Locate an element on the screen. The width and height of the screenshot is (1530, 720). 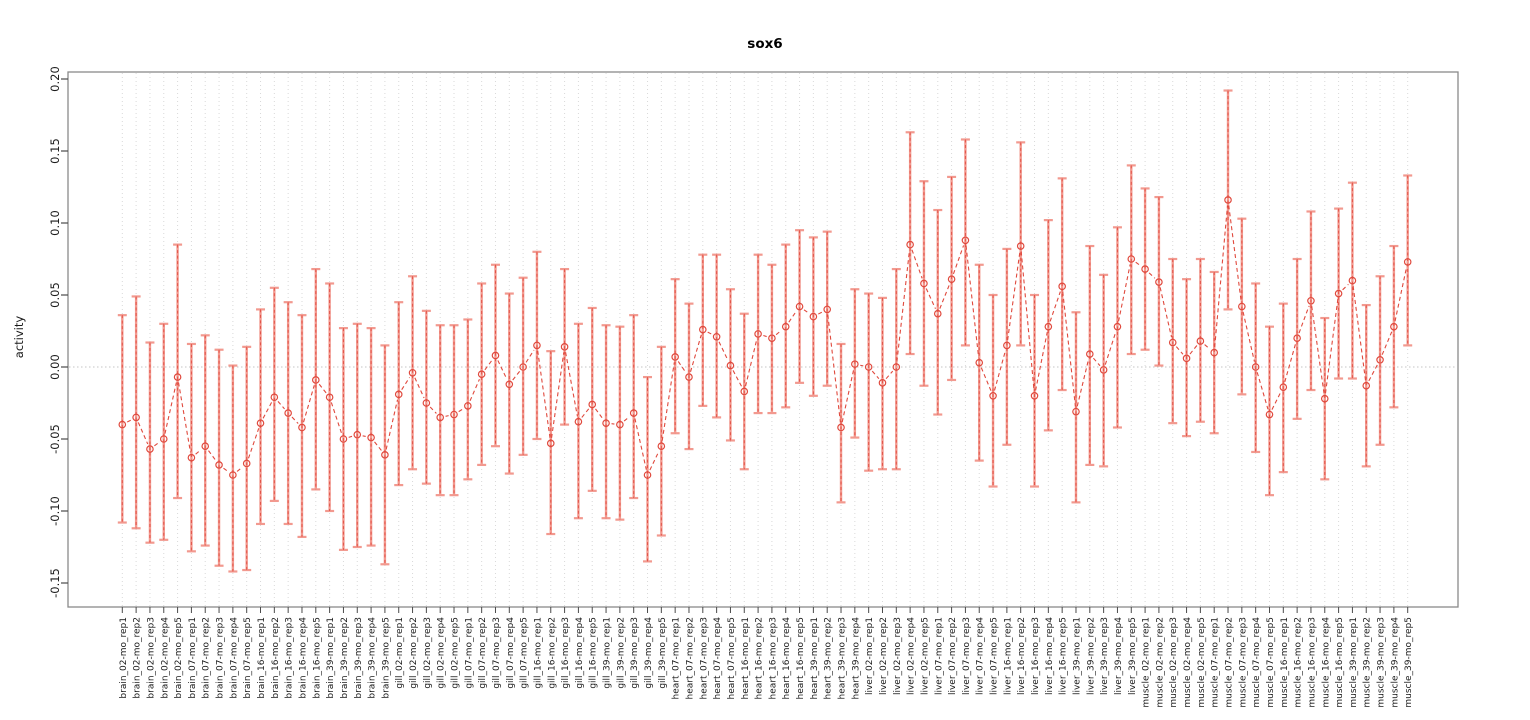
x-tick-label: heart_16-mo_rep3 is located at coordinates (773, 658).